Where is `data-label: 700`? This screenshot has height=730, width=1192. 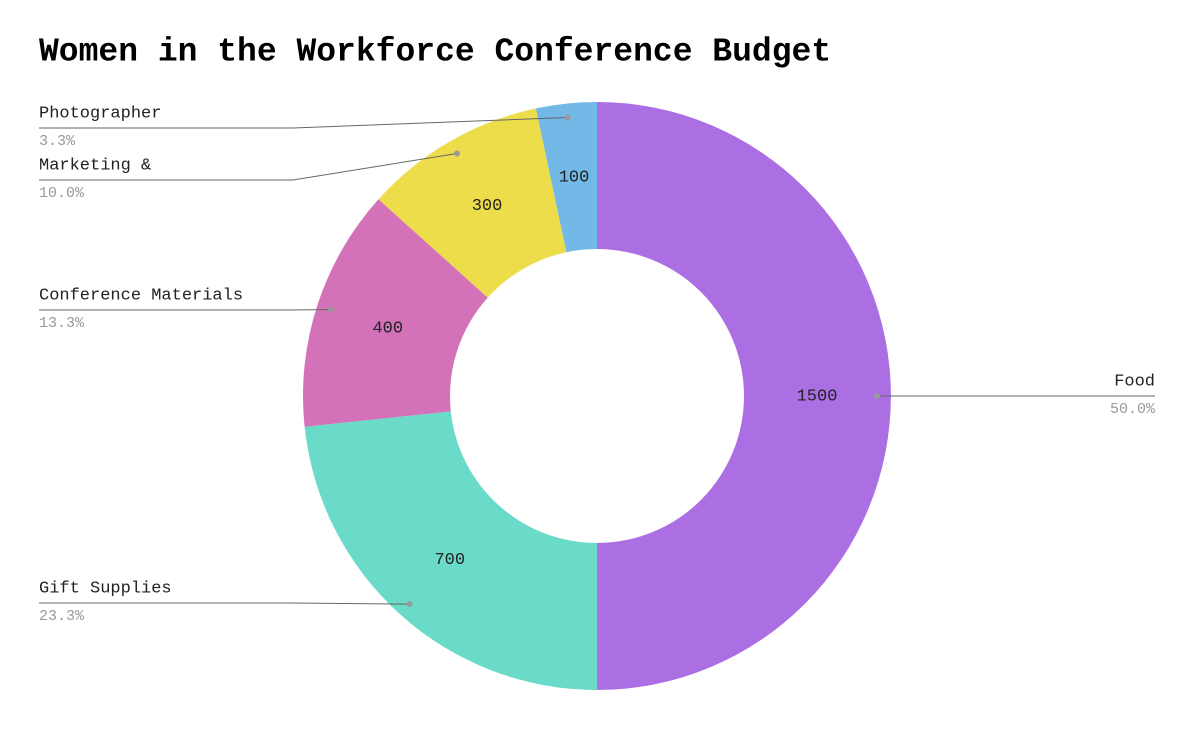
data-label: 700 is located at coordinates (449, 560).